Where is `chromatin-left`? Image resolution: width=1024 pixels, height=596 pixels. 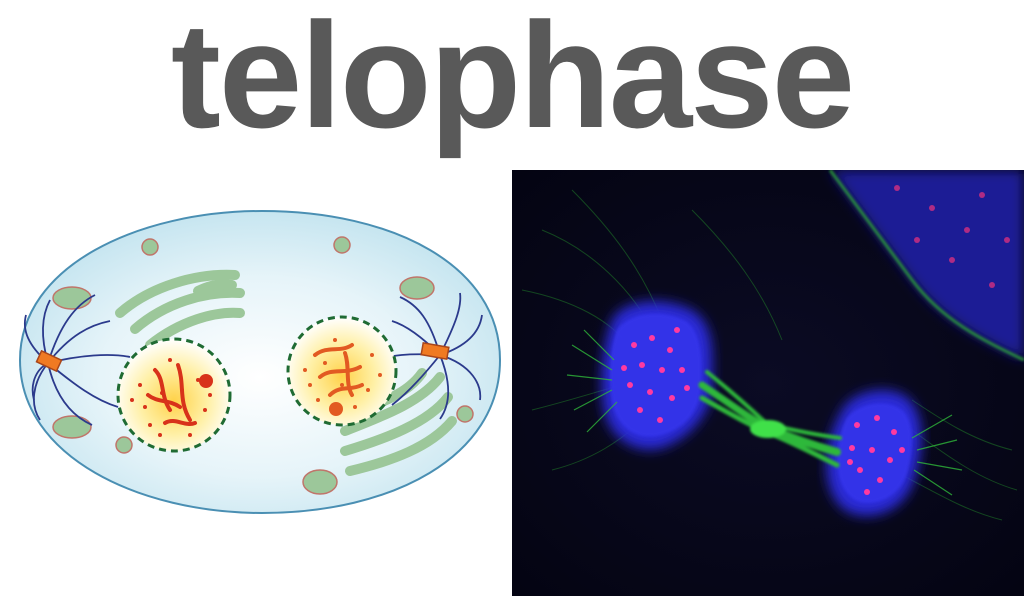
chromatin-left is located at coordinates (171, 394).